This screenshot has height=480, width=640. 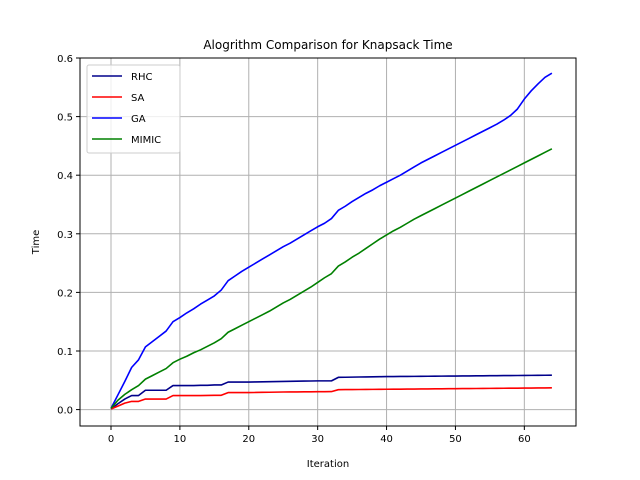 What do you see at coordinates (317, 439) in the screenshot?
I see `x-tick-label: 30` at bounding box center [317, 439].